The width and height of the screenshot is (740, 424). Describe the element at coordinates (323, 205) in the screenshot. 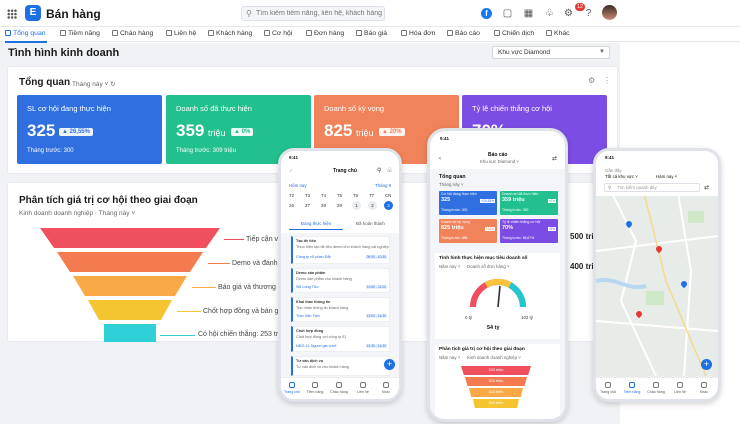

I see `day: 28` at that location.